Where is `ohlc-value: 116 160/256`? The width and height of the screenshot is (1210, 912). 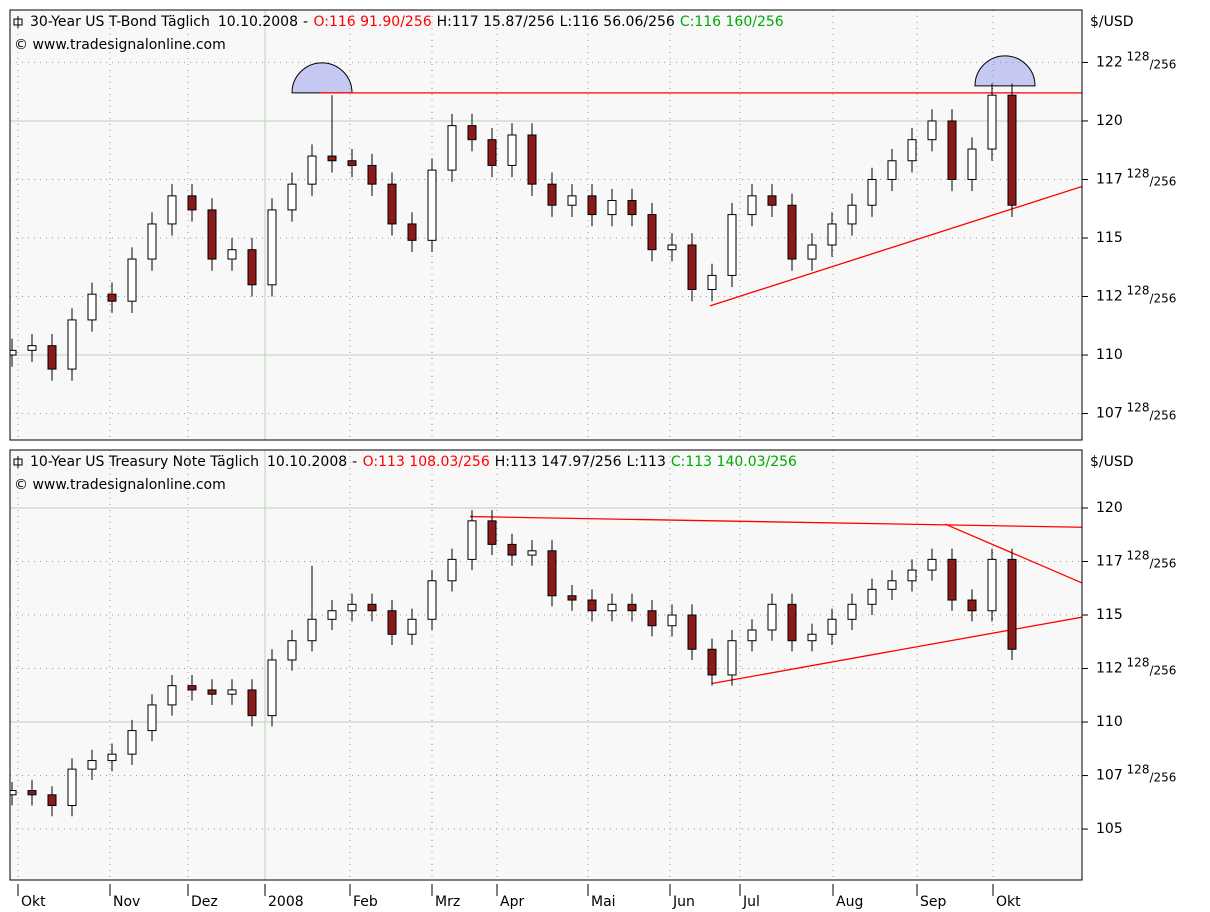
ohlc-value: 116 160/256 is located at coordinates (738, 22).